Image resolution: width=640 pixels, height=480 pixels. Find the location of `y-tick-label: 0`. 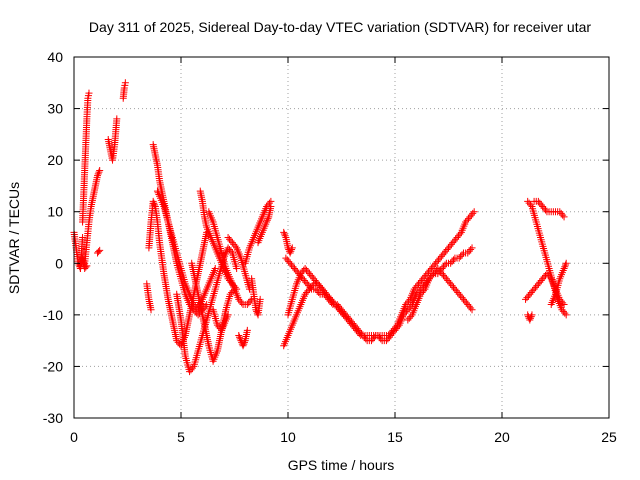

y-tick-label: 0 is located at coordinates (59, 263).